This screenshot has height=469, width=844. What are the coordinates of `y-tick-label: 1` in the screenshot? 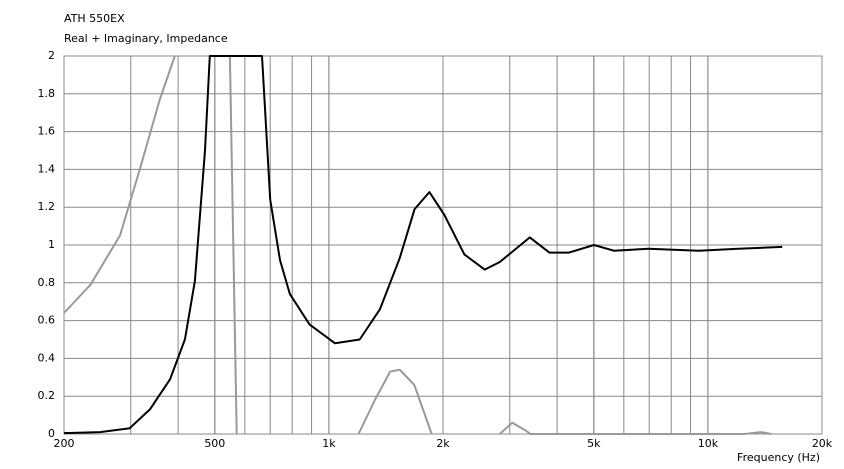 It's located at (51, 244).